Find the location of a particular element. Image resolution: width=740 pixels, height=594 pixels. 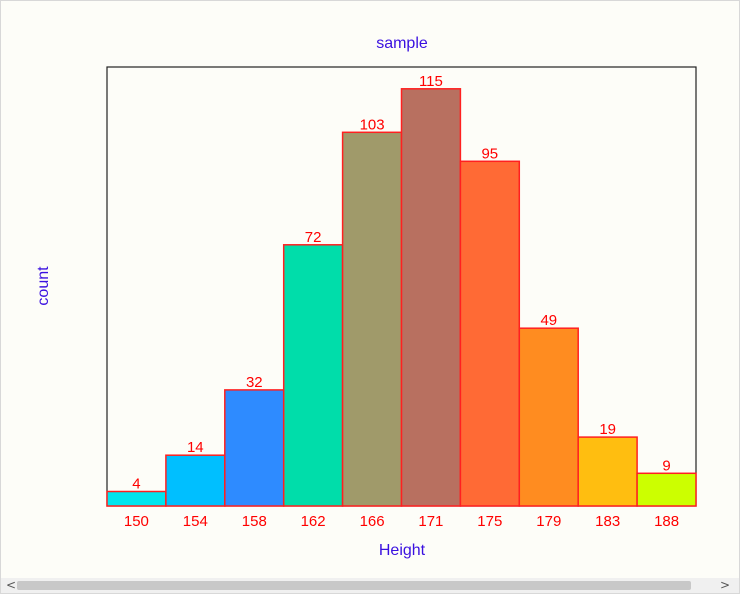

bar-value-label: 19 is located at coordinates (607, 429).